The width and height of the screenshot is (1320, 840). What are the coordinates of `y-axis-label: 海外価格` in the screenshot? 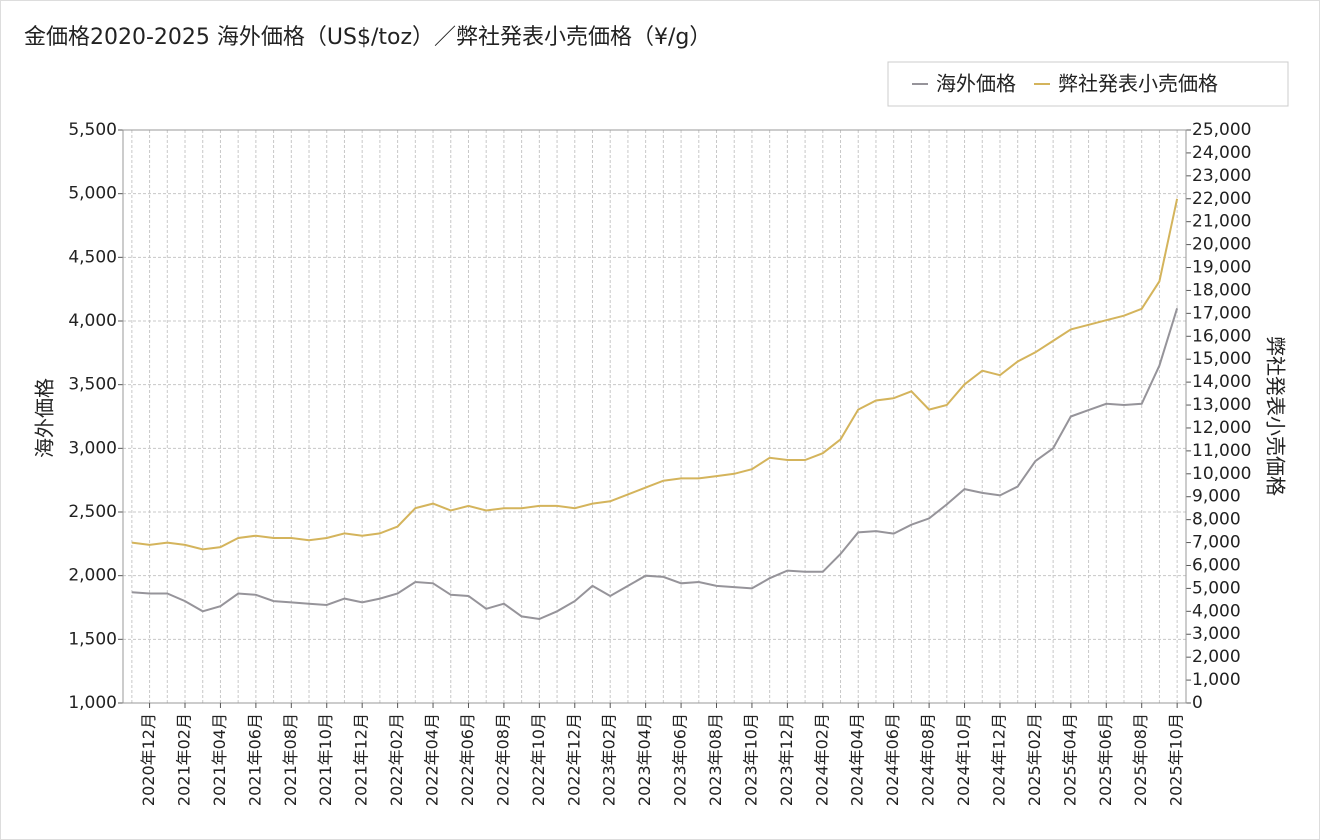 It's located at (45, 418).